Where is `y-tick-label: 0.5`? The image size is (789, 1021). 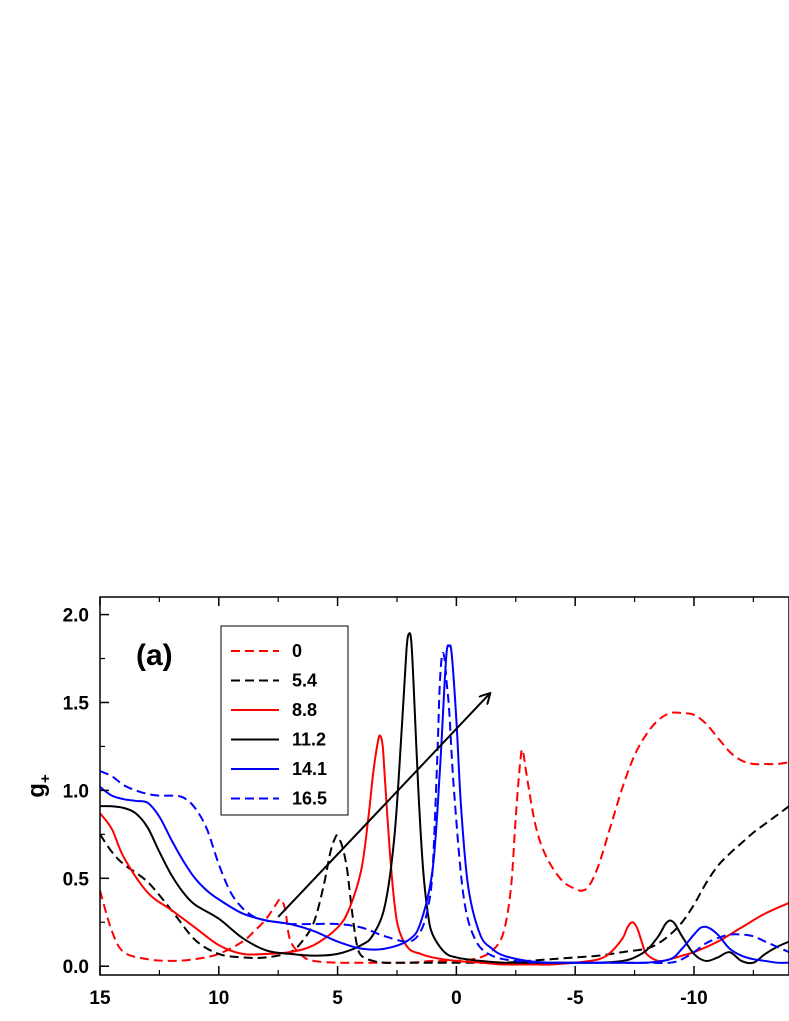
y-tick-label: 0.5 is located at coordinates (76, 879).